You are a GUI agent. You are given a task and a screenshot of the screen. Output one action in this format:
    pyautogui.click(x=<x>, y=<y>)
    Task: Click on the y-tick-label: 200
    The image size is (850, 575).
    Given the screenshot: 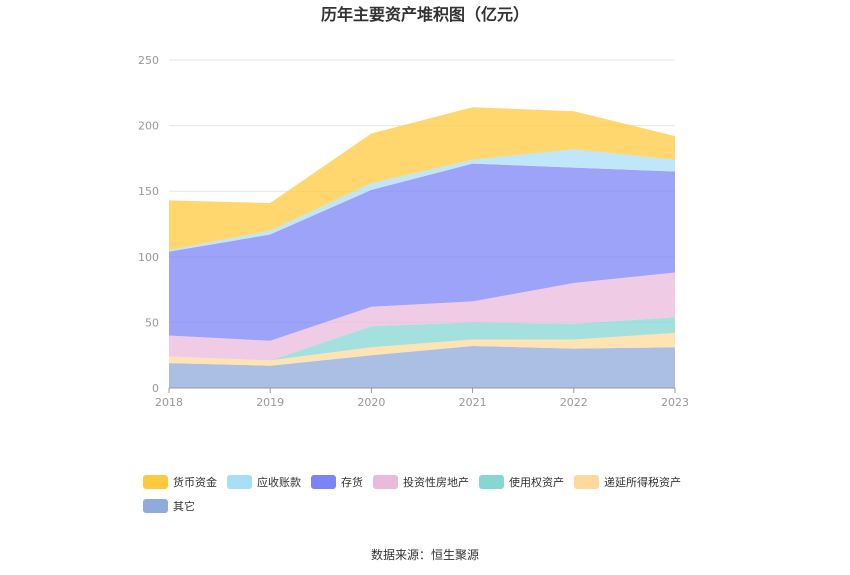 What is the action you would take?
    pyautogui.click(x=148, y=126)
    